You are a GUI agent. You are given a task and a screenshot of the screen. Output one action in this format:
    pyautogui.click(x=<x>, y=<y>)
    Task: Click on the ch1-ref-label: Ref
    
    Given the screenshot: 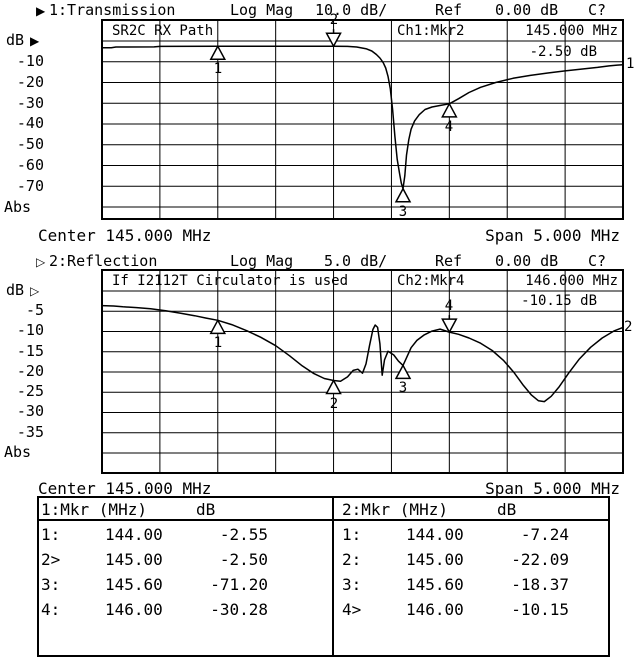 What is the action you would take?
    pyautogui.click(x=449, y=10)
    